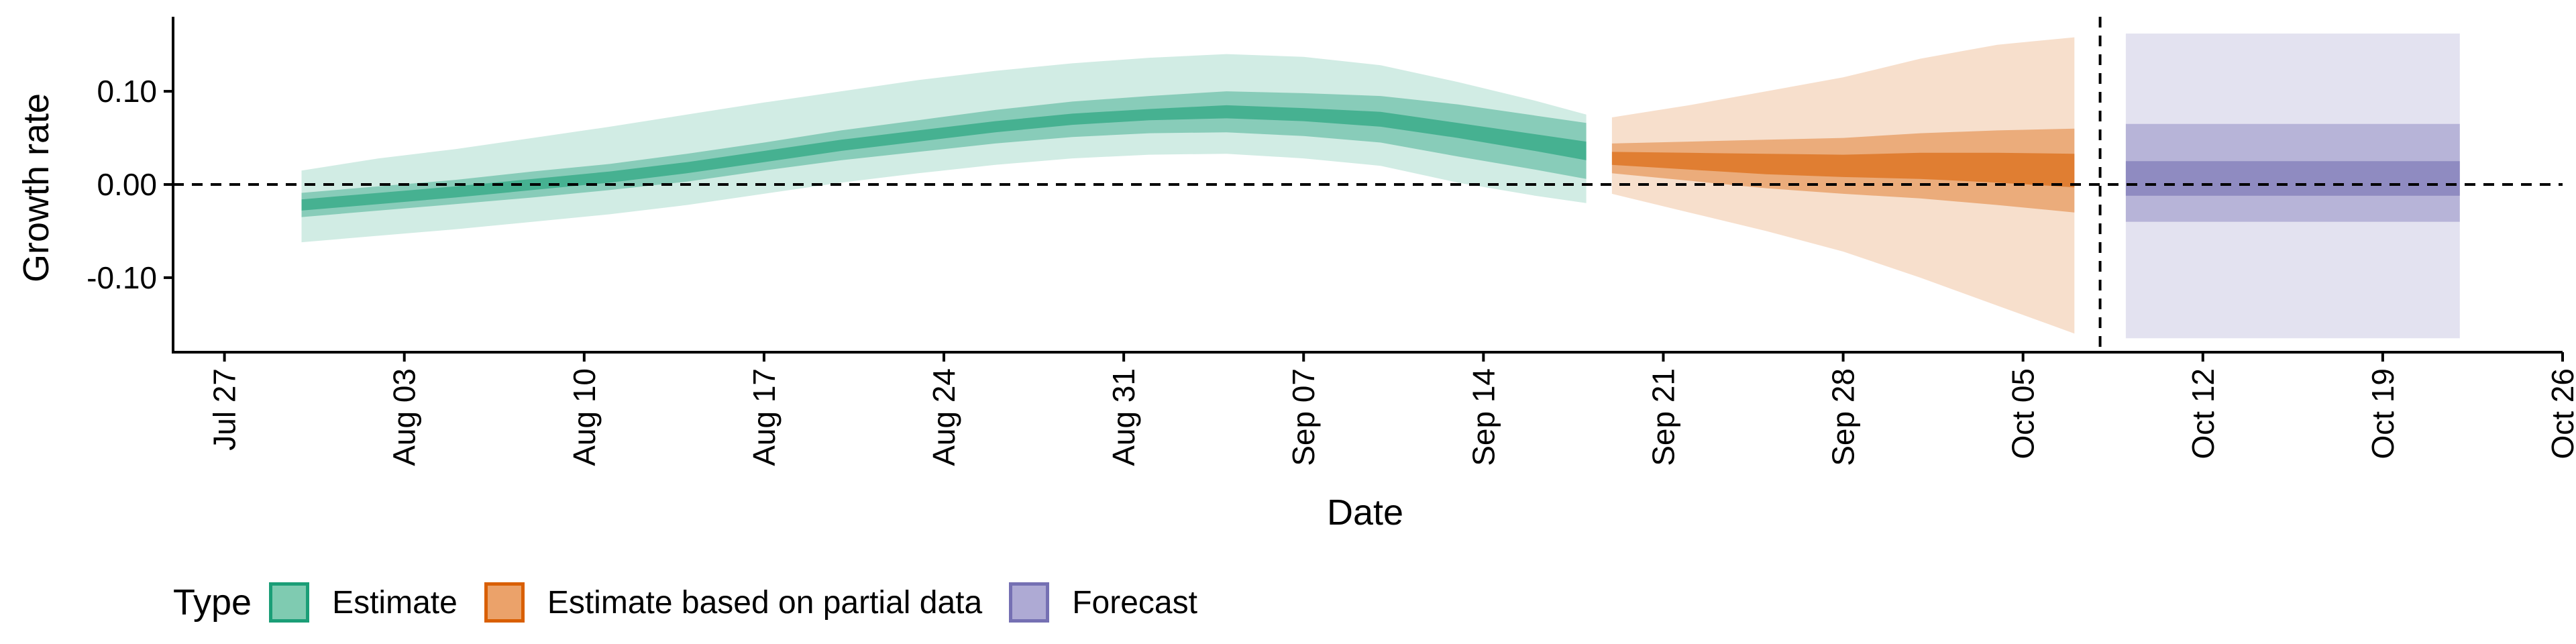 Image resolution: width=2576 pixels, height=644 pixels. What do you see at coordinates (2203, 414) in the screenshot?
I see `x-tick-label-11: Oct 12` at bounding box center [2203, 414].